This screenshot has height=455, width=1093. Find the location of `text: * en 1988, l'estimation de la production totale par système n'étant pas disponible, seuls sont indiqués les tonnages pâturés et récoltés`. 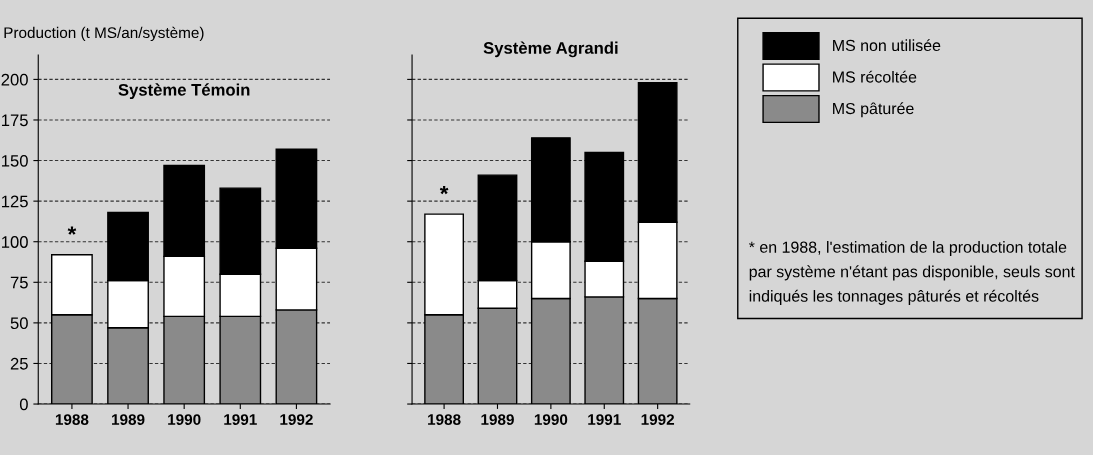

text: * en 1988, l'estimation de la production totale par système n'étant pas disponible, seuls sont indiqués les tonnages pâturés et récoltés is located at coordinates (911, 273).